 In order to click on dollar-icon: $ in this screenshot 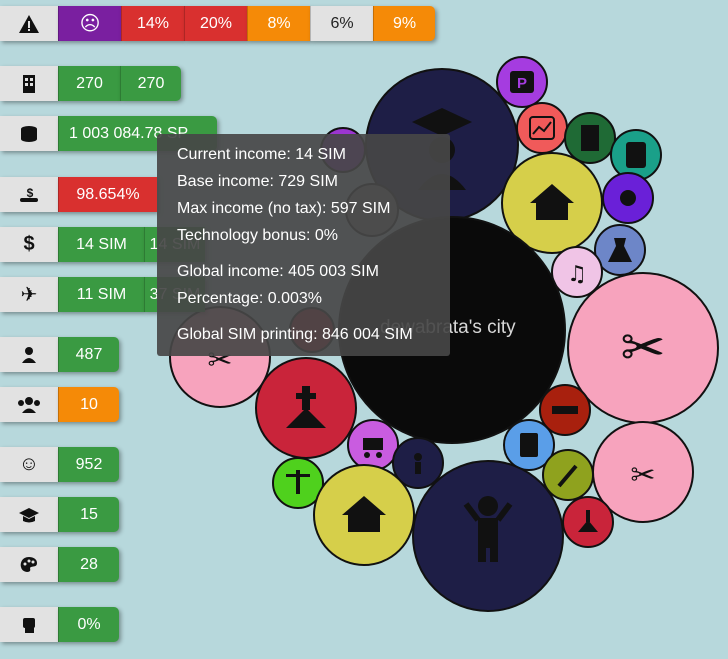, I will do `click(29, 244)`.